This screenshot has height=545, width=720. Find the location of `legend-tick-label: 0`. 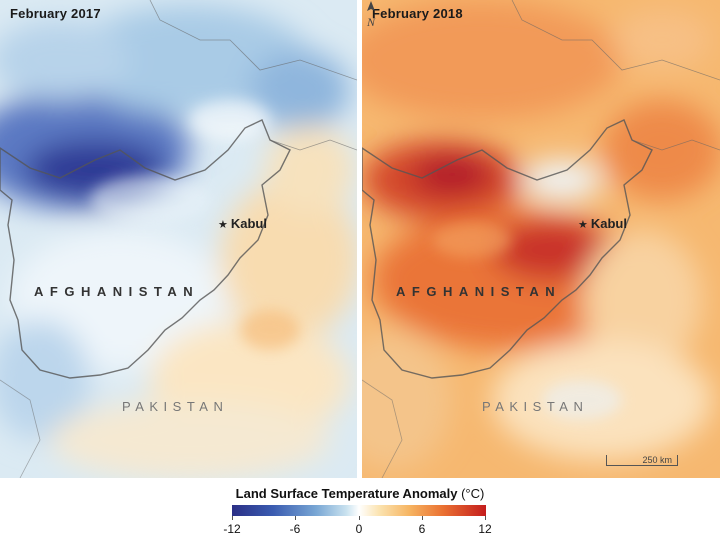

legend-tick-label: 0 is located at coordinates (359, 529).